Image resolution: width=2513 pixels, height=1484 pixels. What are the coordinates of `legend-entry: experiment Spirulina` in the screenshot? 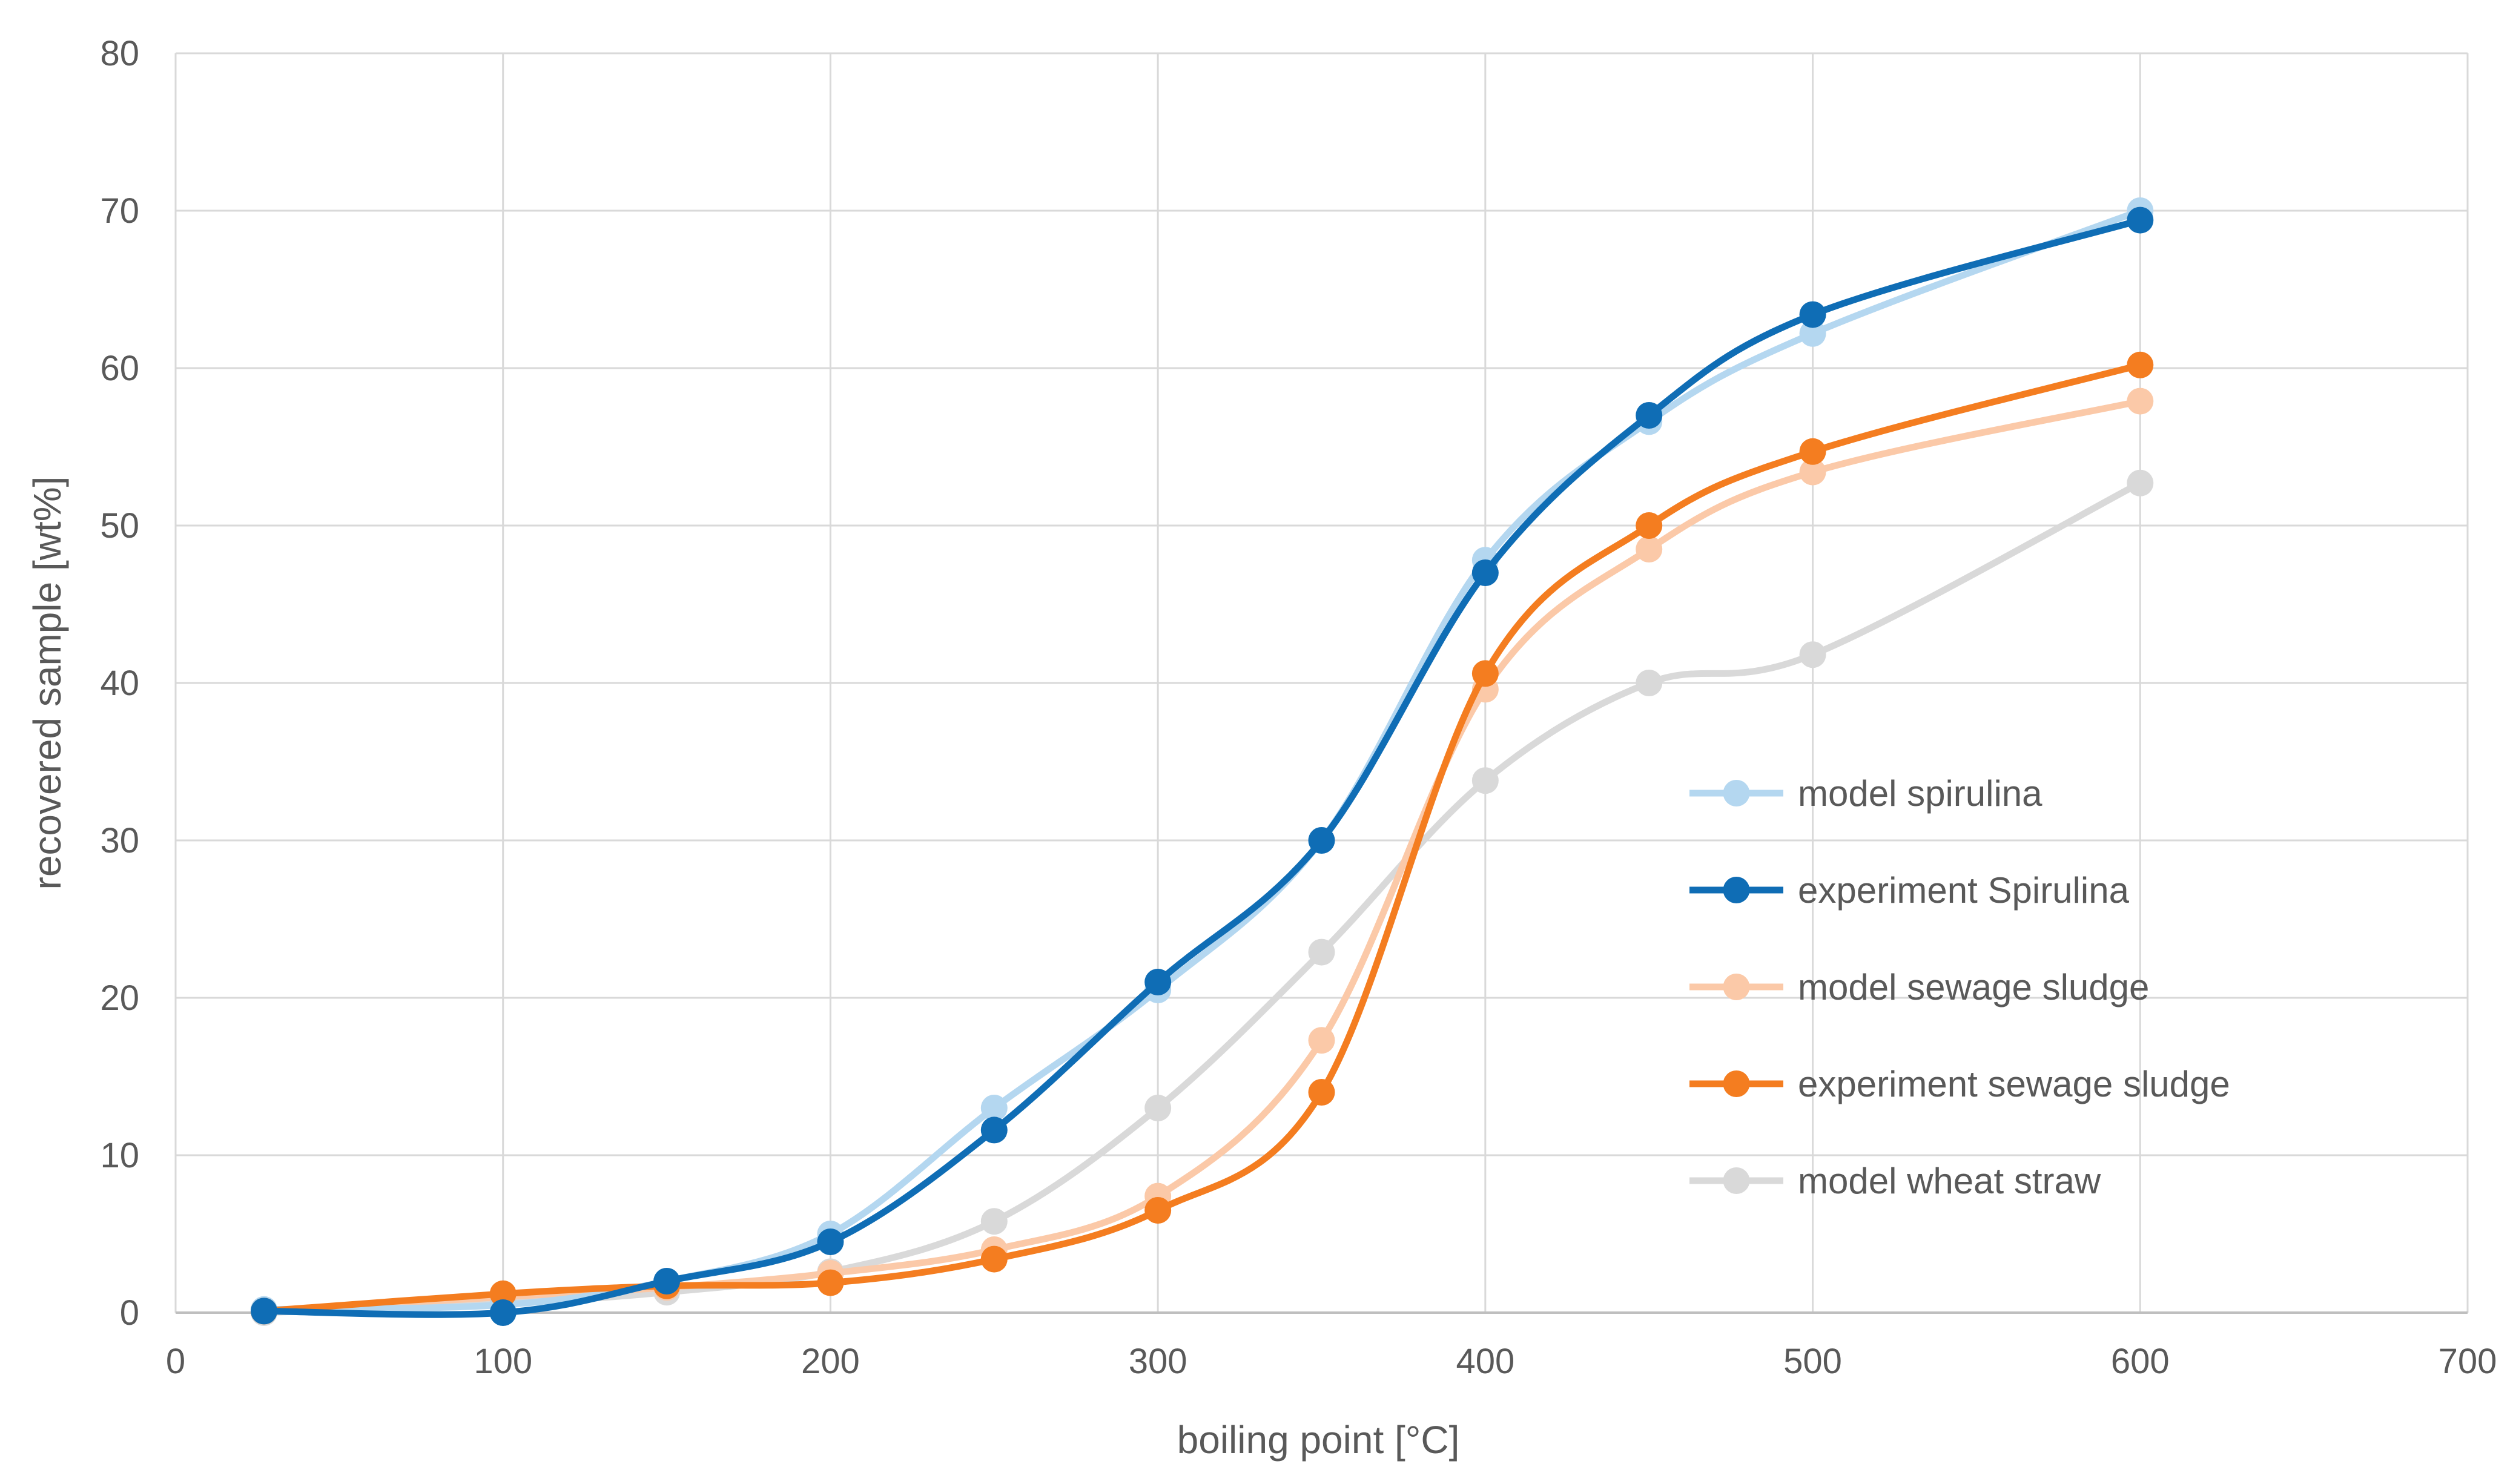 It's located at (1909, 891).